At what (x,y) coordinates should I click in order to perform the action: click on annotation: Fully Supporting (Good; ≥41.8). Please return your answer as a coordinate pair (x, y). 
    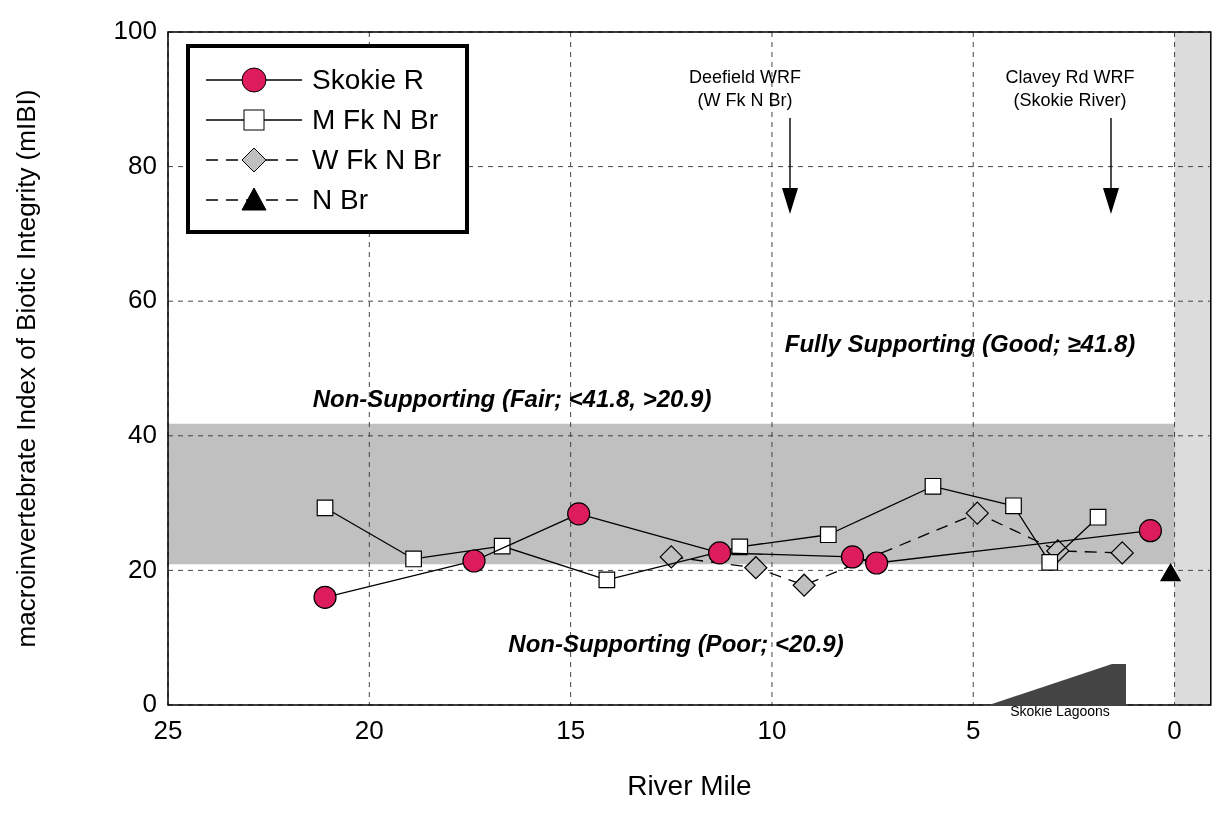
    Looking at the image, I should click on (960, 343).